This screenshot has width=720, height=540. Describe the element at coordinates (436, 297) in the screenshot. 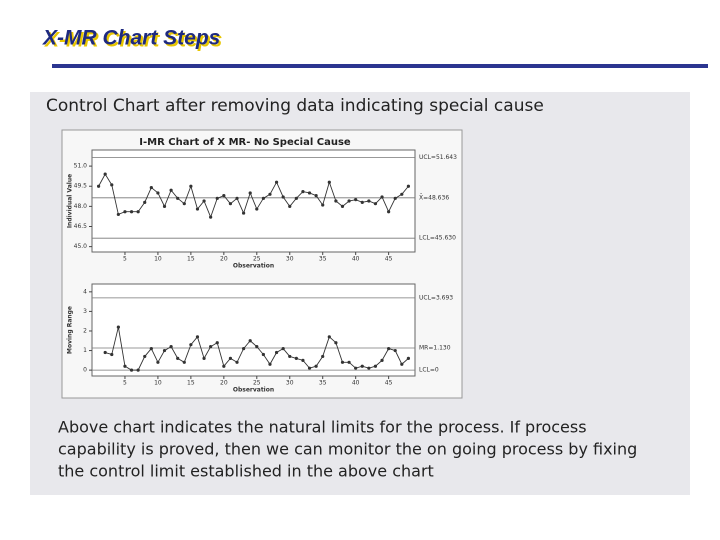

I see `control-limit-label: UCL=3.693` at that location.